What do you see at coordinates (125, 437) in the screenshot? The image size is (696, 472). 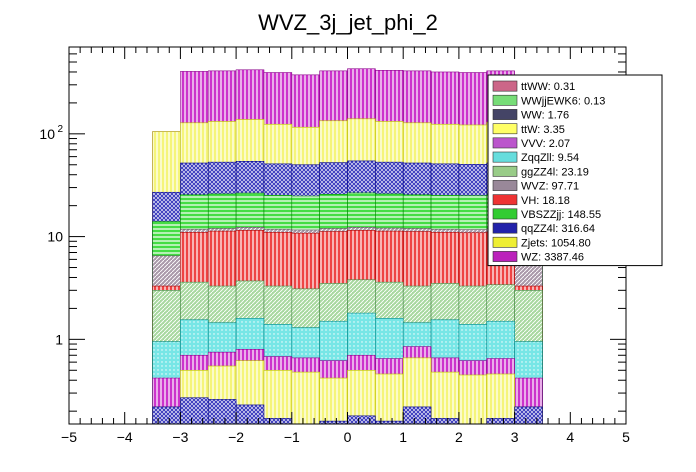 I see `x-tick-label: −4` at bounding box center [125, 437].